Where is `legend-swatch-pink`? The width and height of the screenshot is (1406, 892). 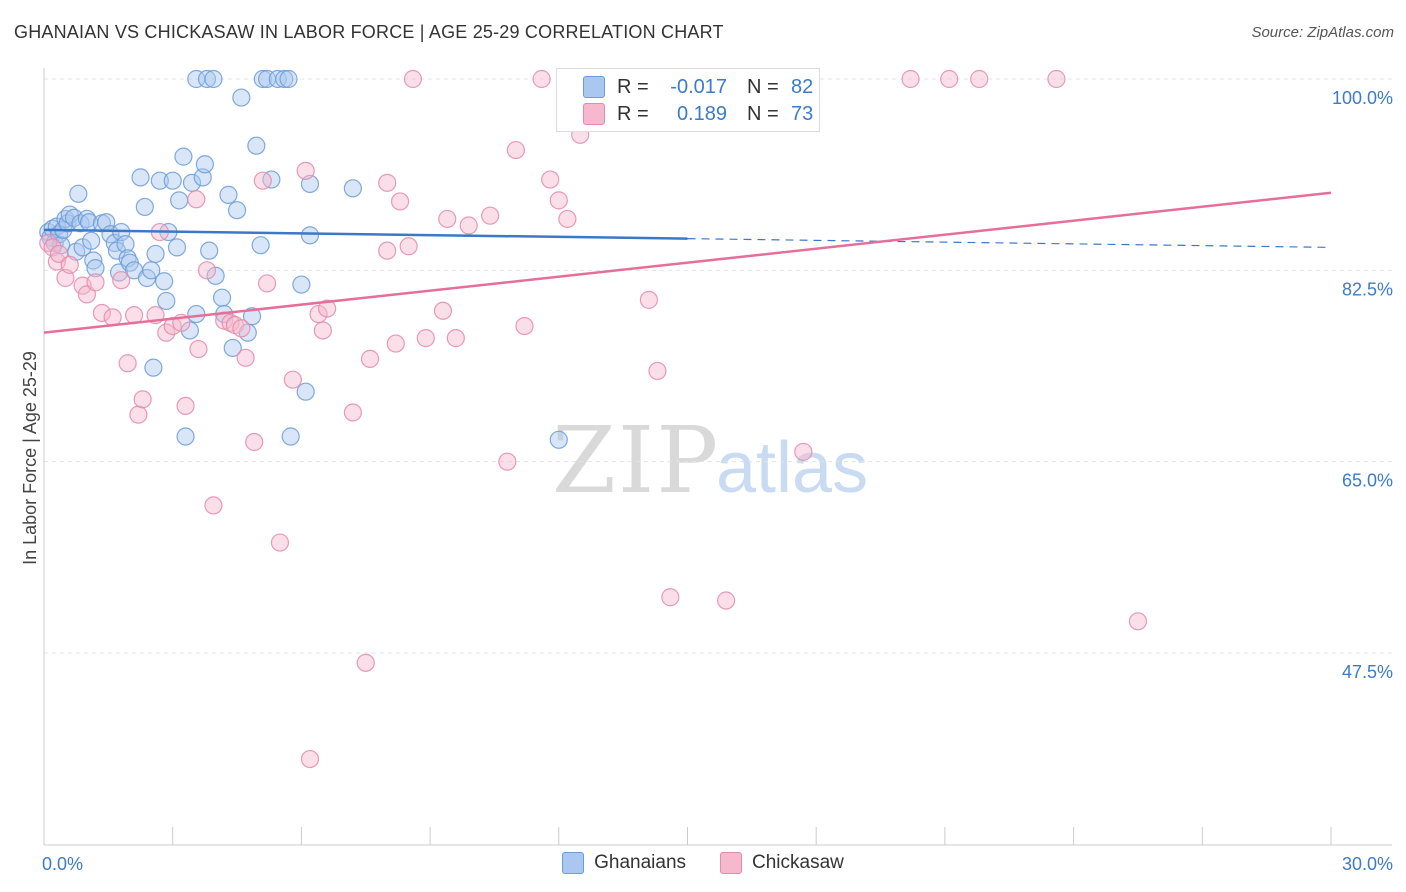 legend-swatch-pink is located at coordinates (594, 114).